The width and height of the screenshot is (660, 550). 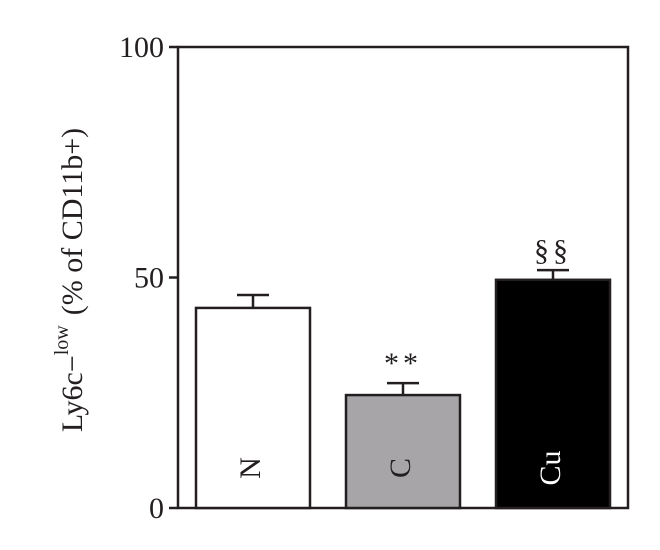 I want to click on y-tick-label: 100, so click(x=141, y=47).